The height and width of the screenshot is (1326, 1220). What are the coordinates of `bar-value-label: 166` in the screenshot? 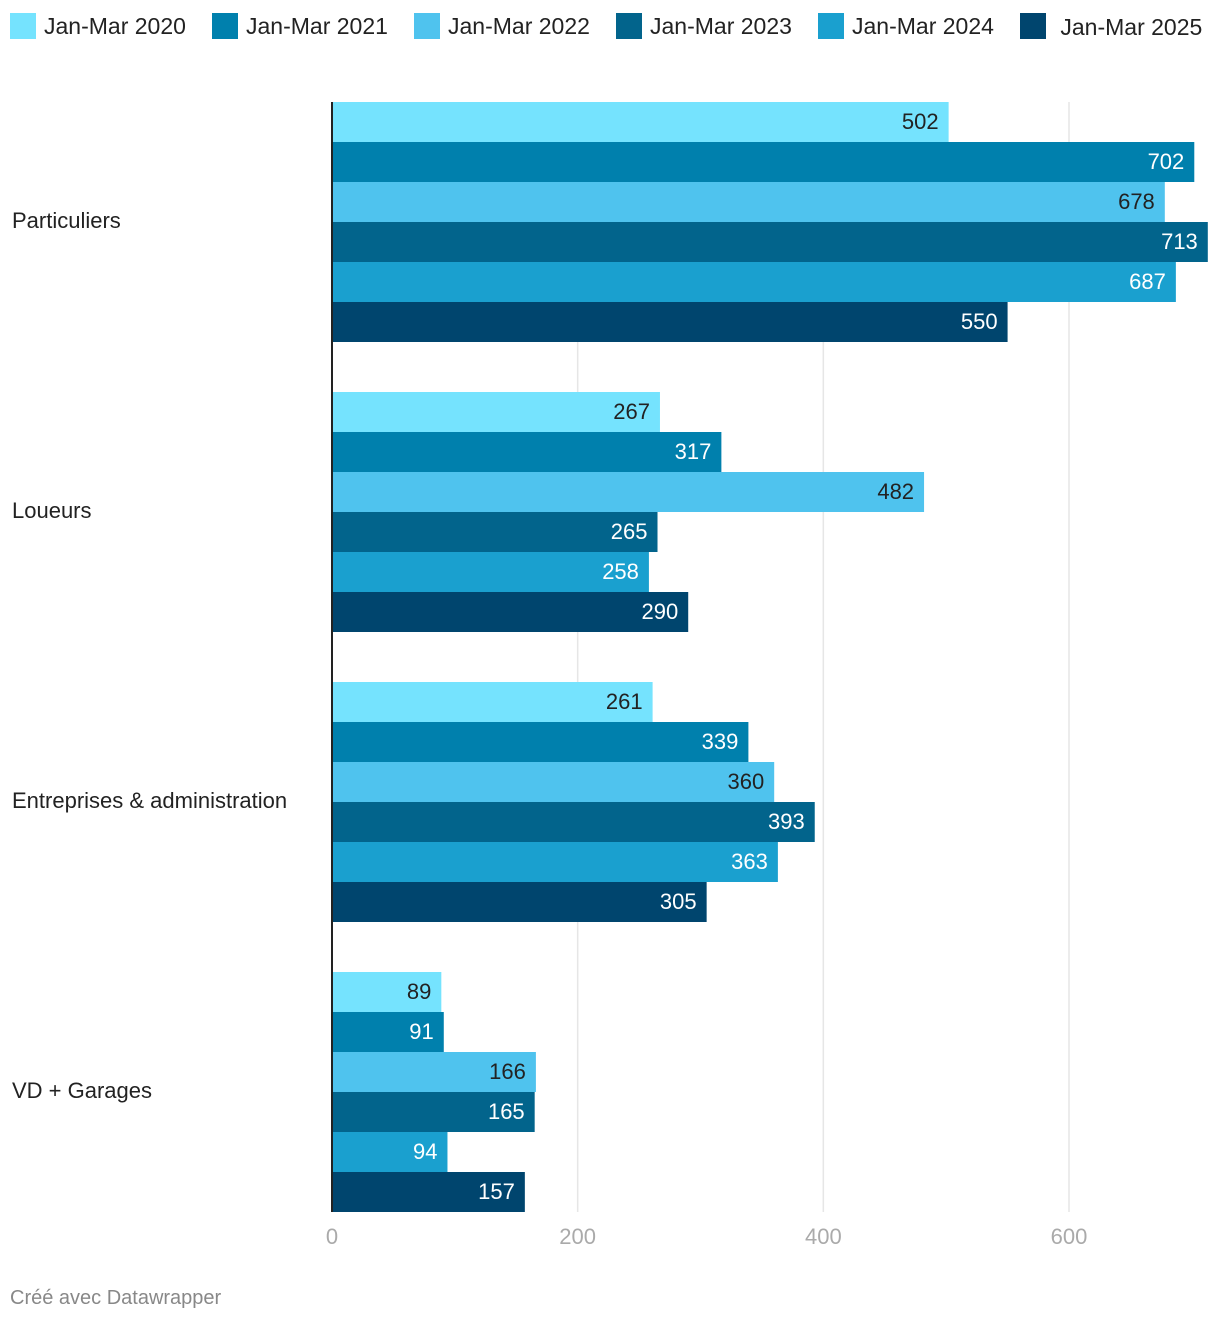 It's located at (507, 1071).